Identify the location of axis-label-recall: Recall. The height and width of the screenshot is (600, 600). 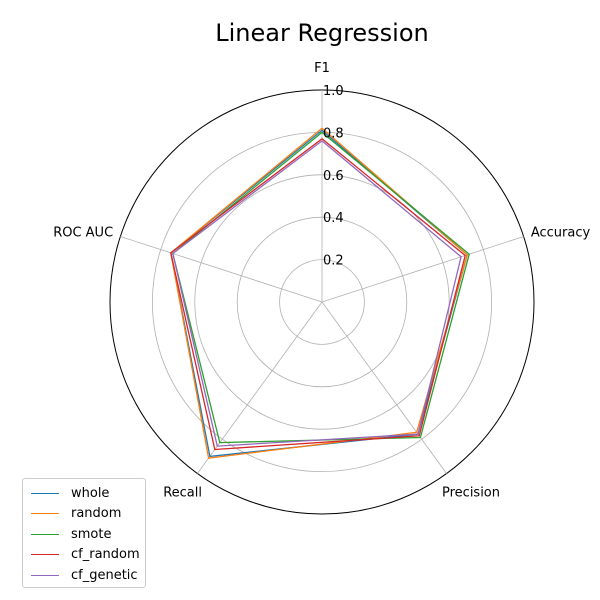
(182, 492).